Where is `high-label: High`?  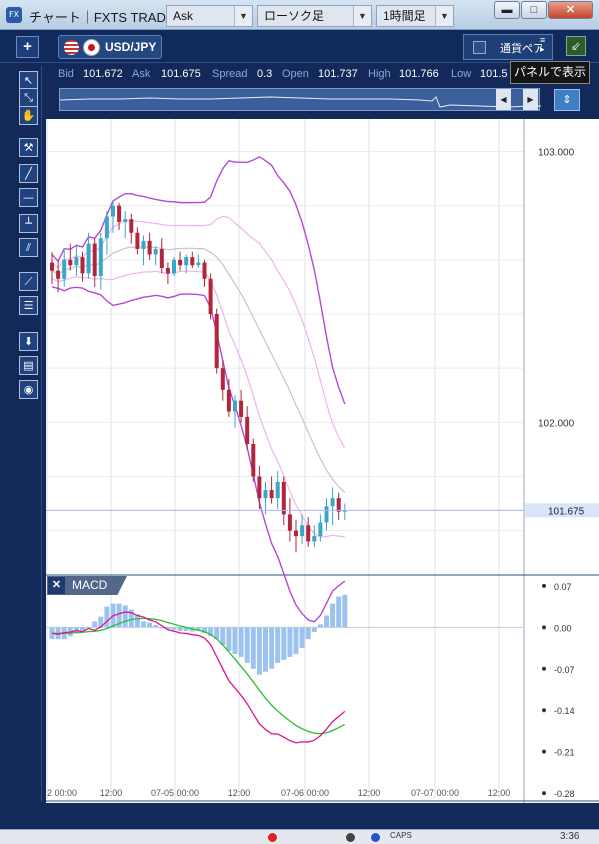 high-label: High is located at coordinates (379, 74).